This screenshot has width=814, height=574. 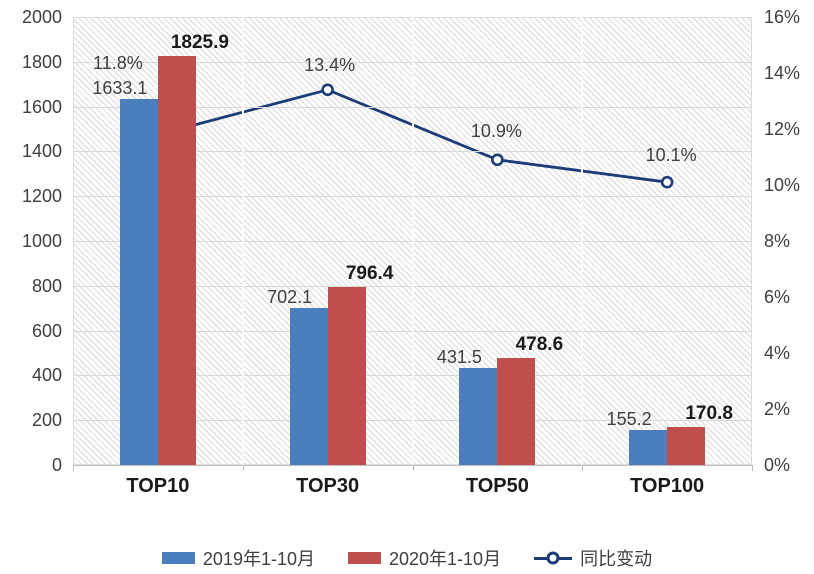 What do you see at coordinates (478, 416) in the screenshot?
I see `bar-2019-top50` at bounding box center [478, 416].